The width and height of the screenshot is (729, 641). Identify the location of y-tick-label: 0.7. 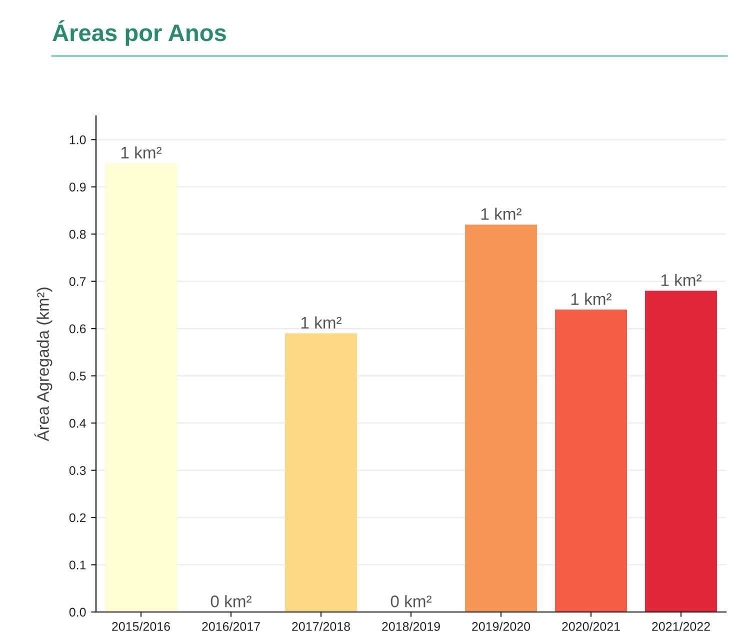
(77, 281).